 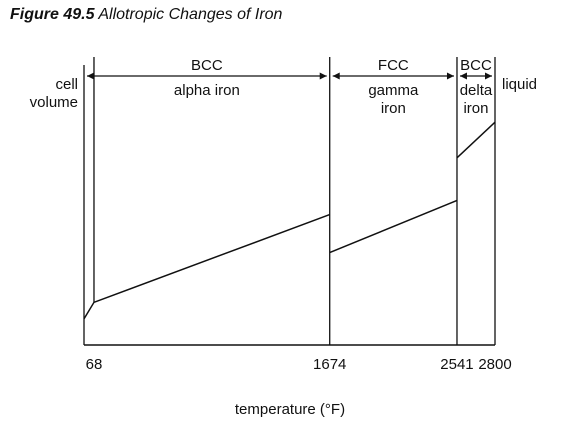 What do you see at coordinates (207, 90) in the screenshot?
I see `phase-name-label: alpha iron` at bounding box center [207, 90].